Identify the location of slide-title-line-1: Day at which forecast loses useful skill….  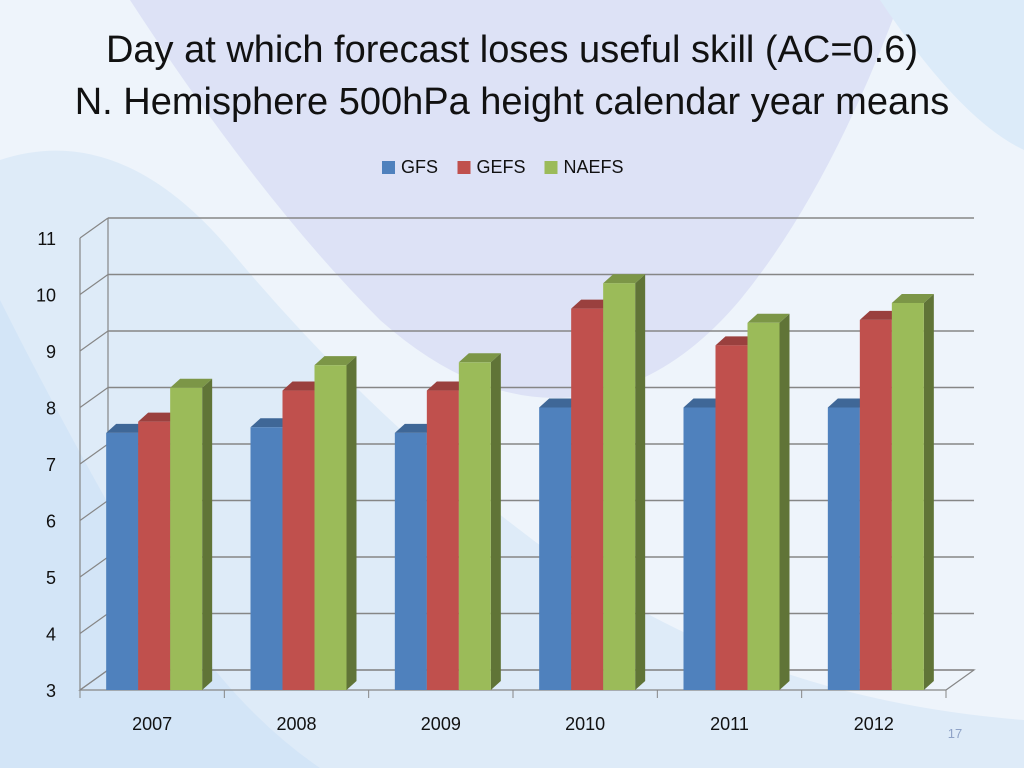
(512, 50).